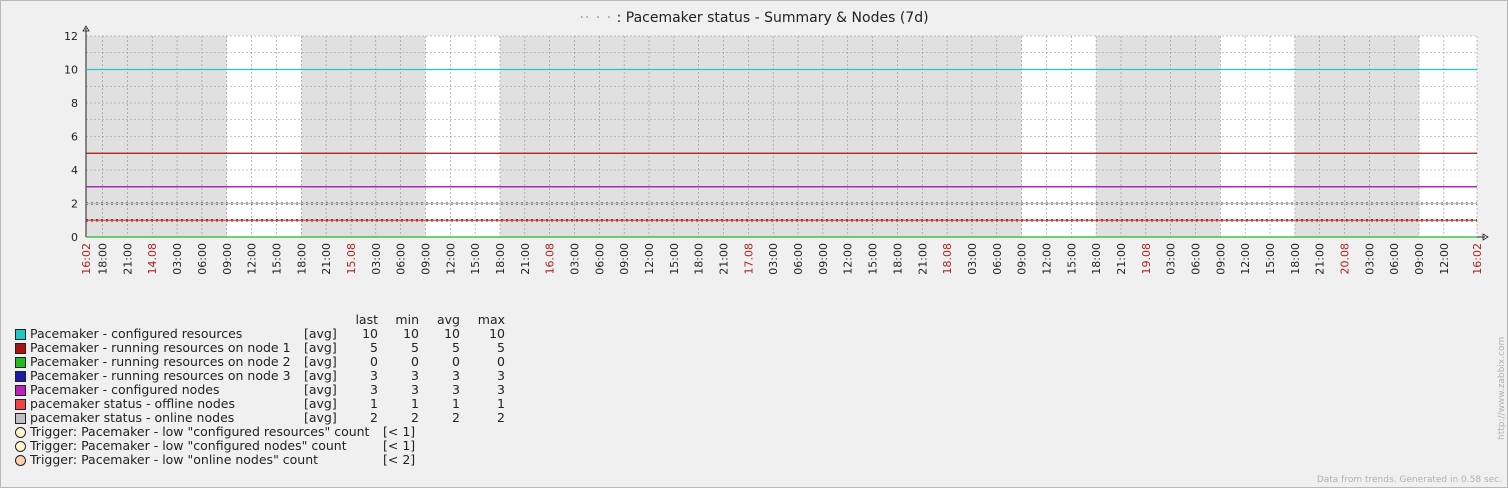 The image size is (1508, 488). I want to click on y-axis-arrow, so click(86, 28).